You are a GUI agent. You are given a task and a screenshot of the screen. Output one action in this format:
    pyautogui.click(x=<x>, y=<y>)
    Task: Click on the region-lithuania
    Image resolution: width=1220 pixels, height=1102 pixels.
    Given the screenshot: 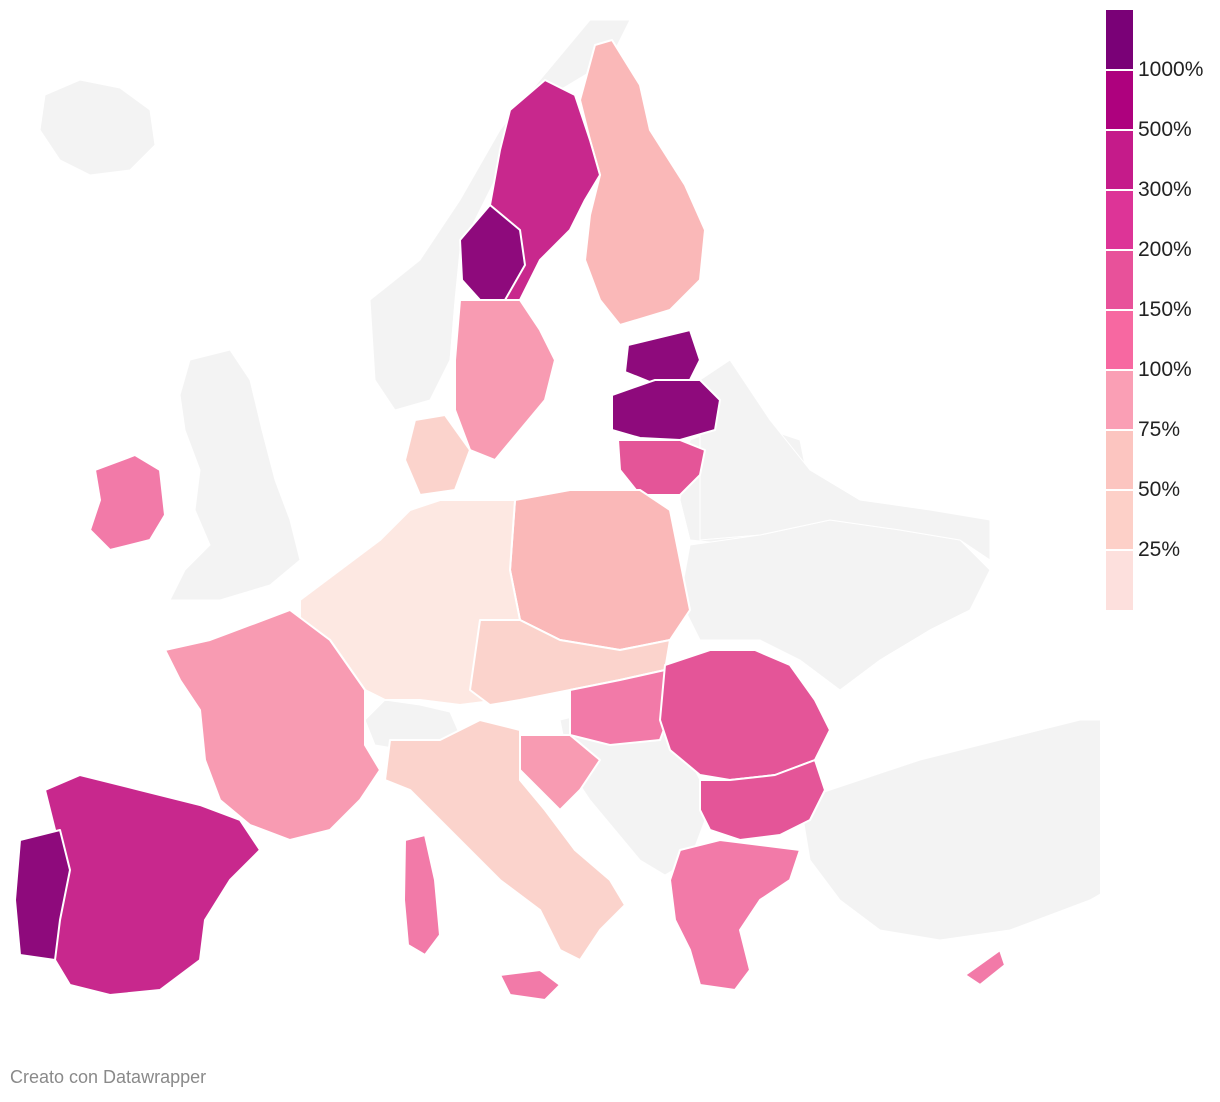 What is the action you would take?
    pyautogui.click(x=661, y=467)
    